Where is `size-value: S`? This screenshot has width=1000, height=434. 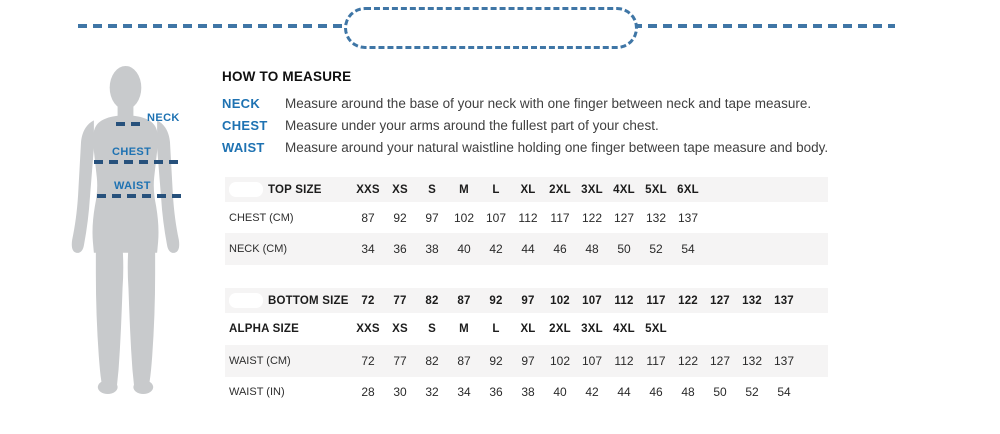 size-value: S is located at coordinates (432, 329).